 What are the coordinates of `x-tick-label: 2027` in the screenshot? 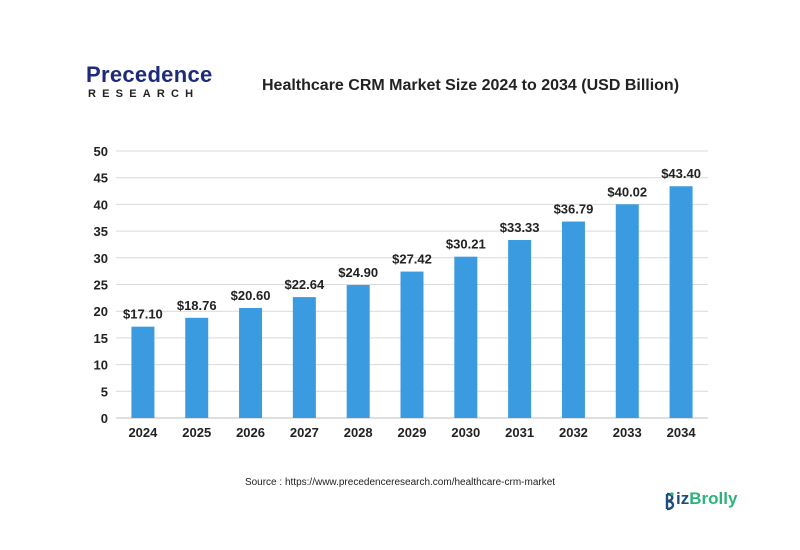 It's located at (304, 432).